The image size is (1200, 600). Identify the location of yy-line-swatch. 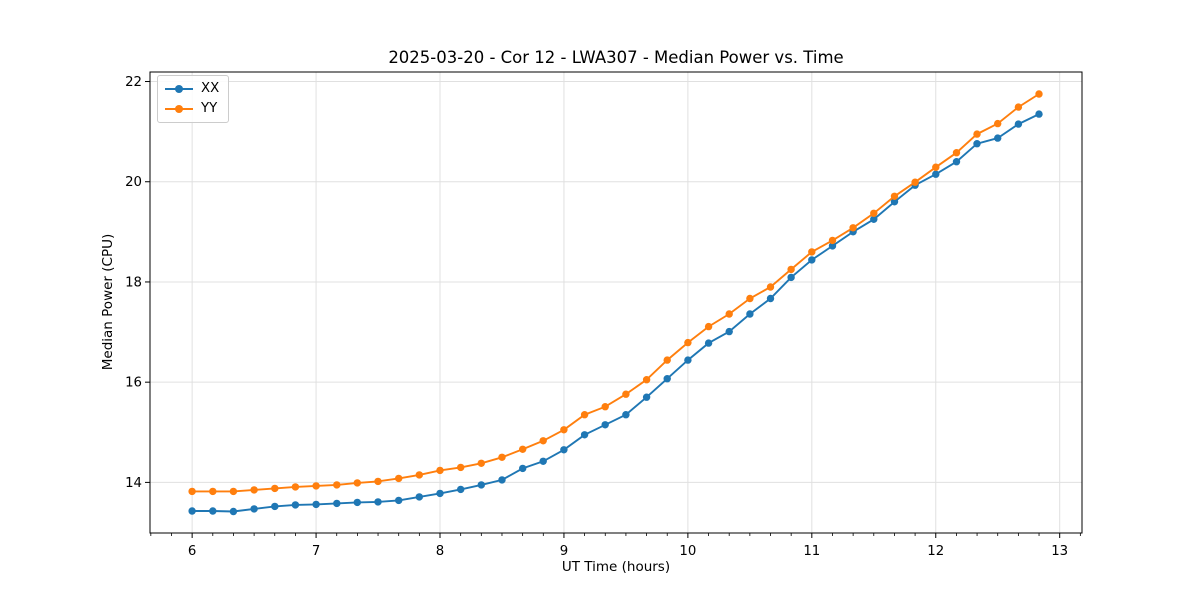
(179, 108).